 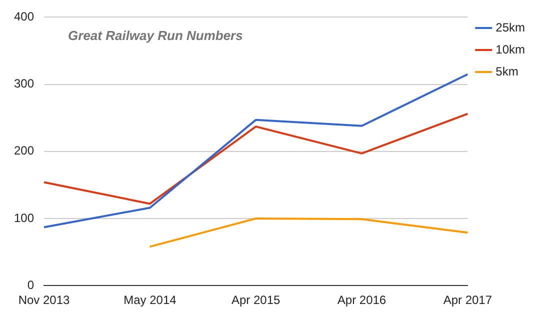 I want to click on x-tick-label: Nov 2013, so click(x=44, y=300).